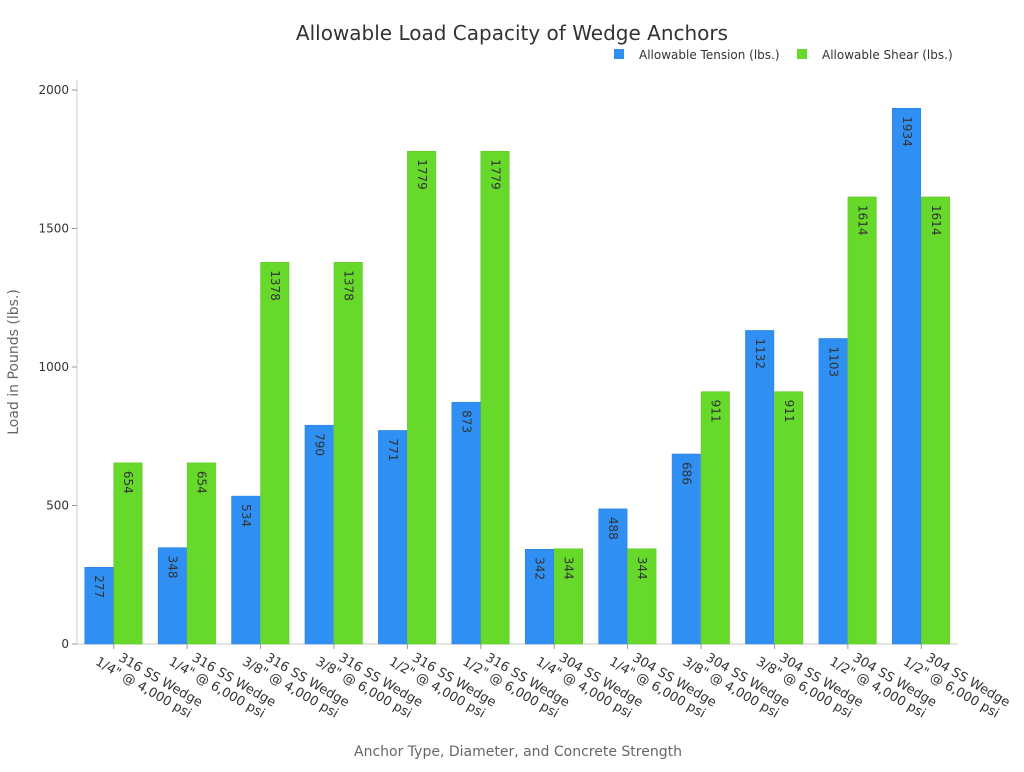  I want to click on data-label: 1934, so click(907, 131).